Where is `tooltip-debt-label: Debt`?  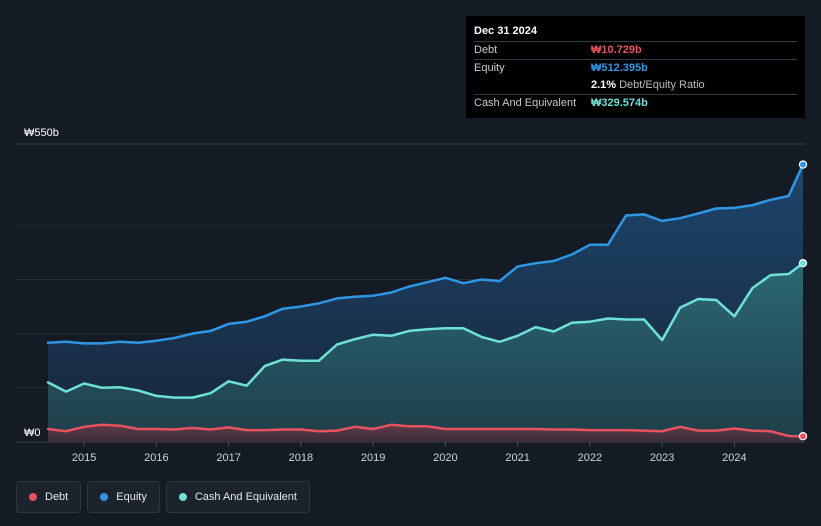
tooltip-debt-label: Debt is located at coordinates (486, 50).